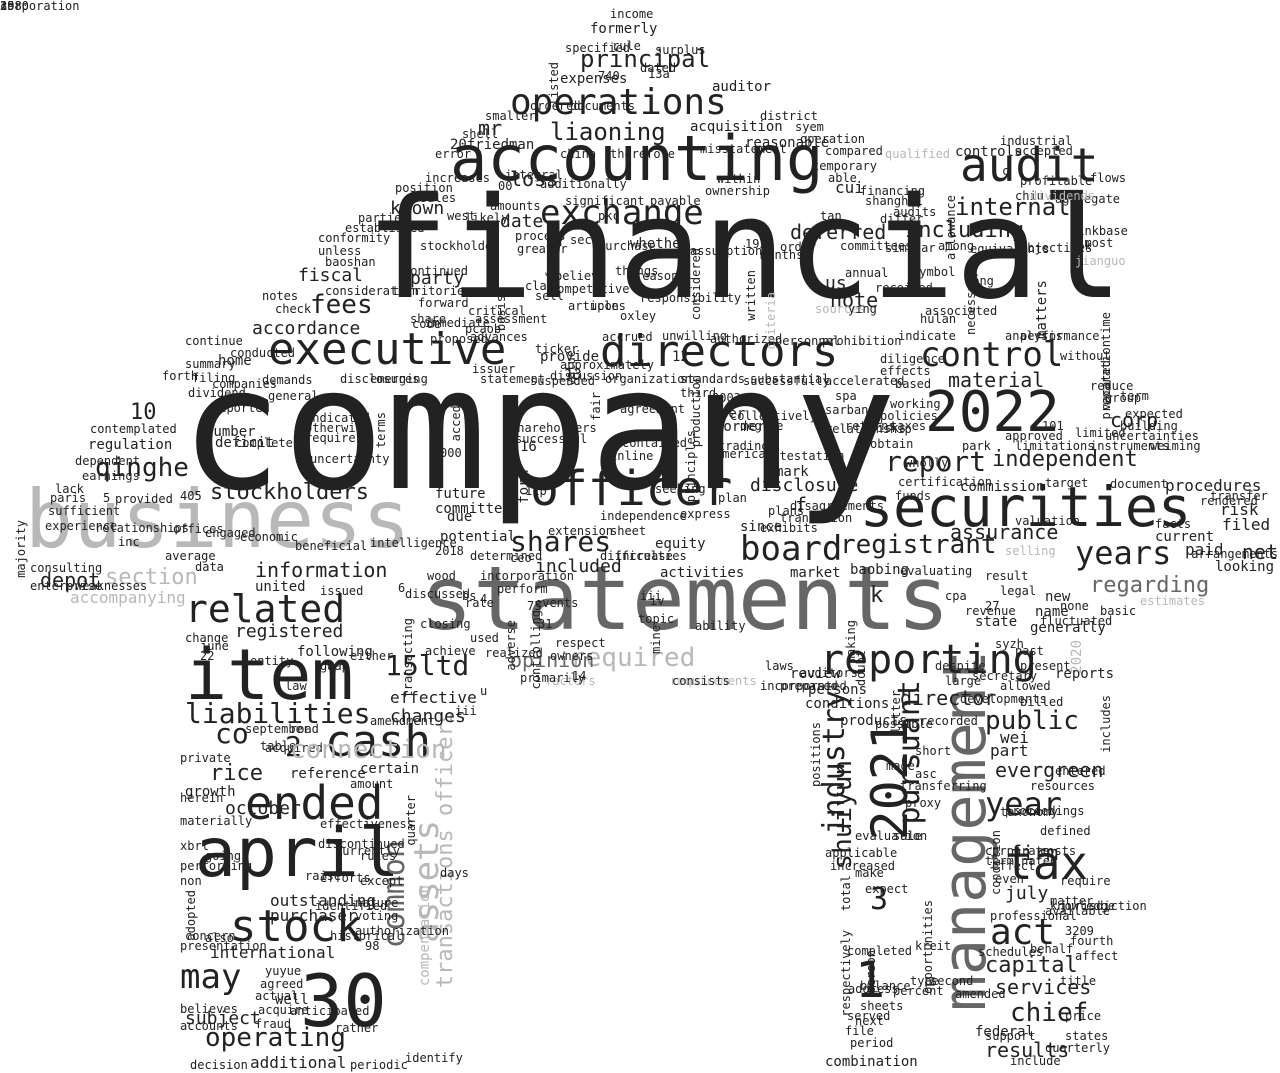 This screenshot has width=1280, height=1073. I want to click on word-schedules: schedules, so click(1011, 952).